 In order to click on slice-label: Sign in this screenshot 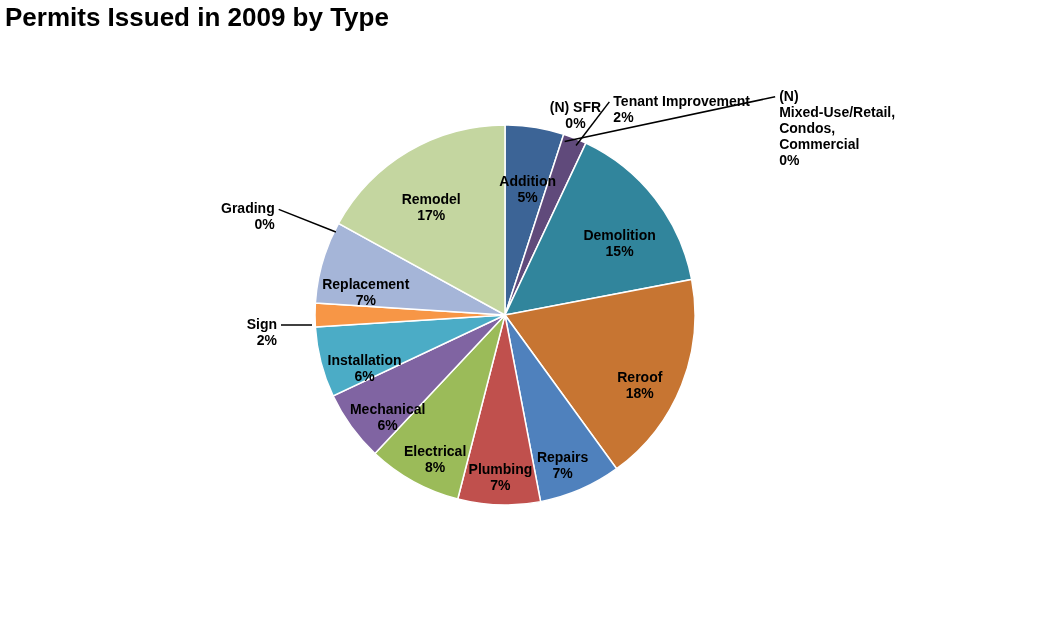, I will do `click(261, 324)`.